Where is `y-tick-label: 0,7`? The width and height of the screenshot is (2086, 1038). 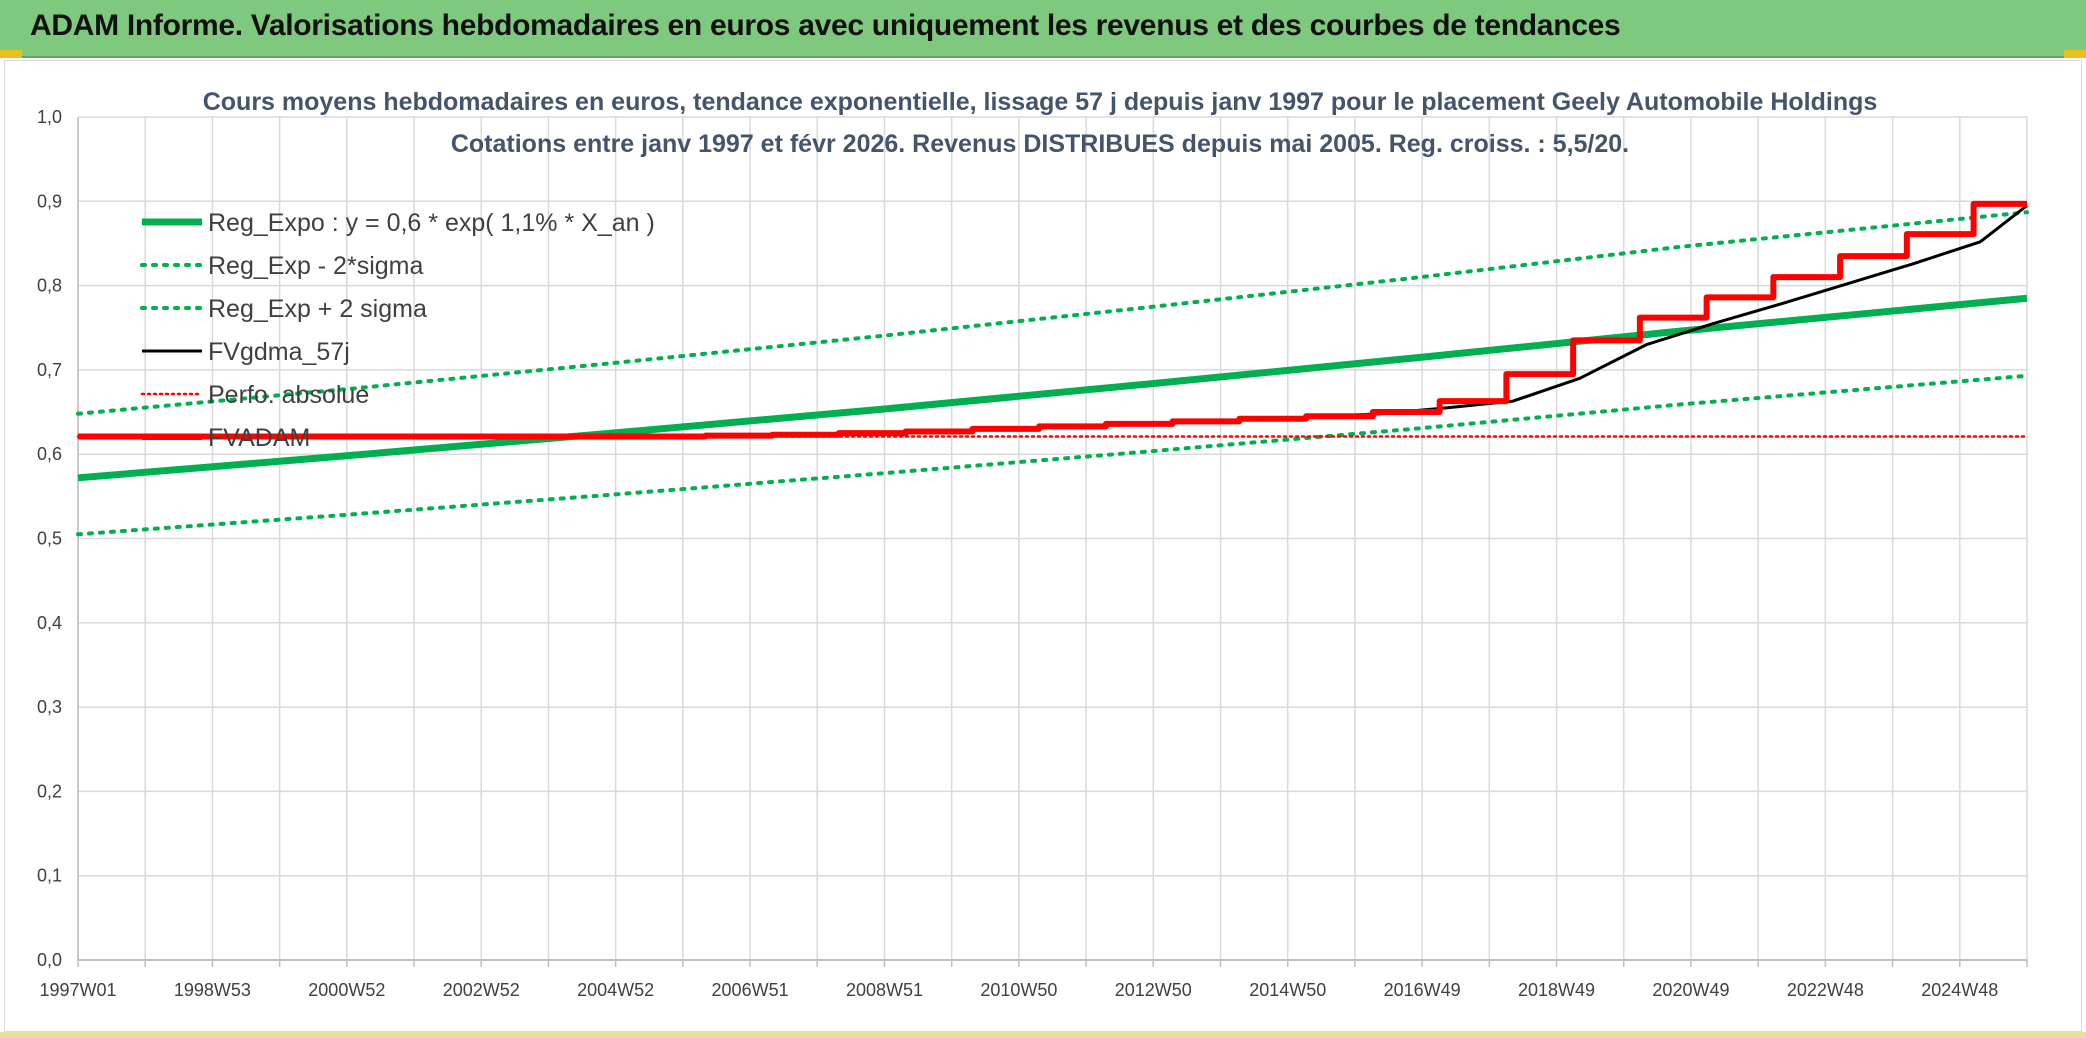 y-tick-label: 0,7 is located at coordinates (49, 370).